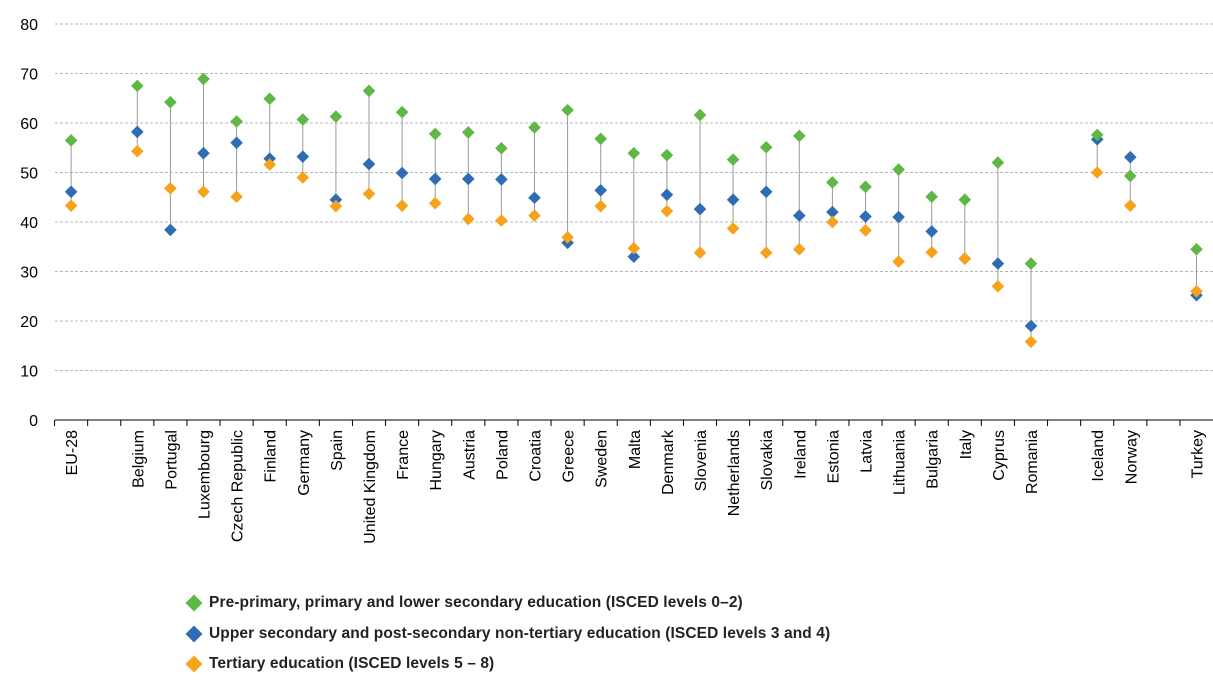 The width and height of the screenshot is (1213, 684). Describe the element at coordinates (29, 174) in the screenshot. I see `y-tick-label: 50` at that location.